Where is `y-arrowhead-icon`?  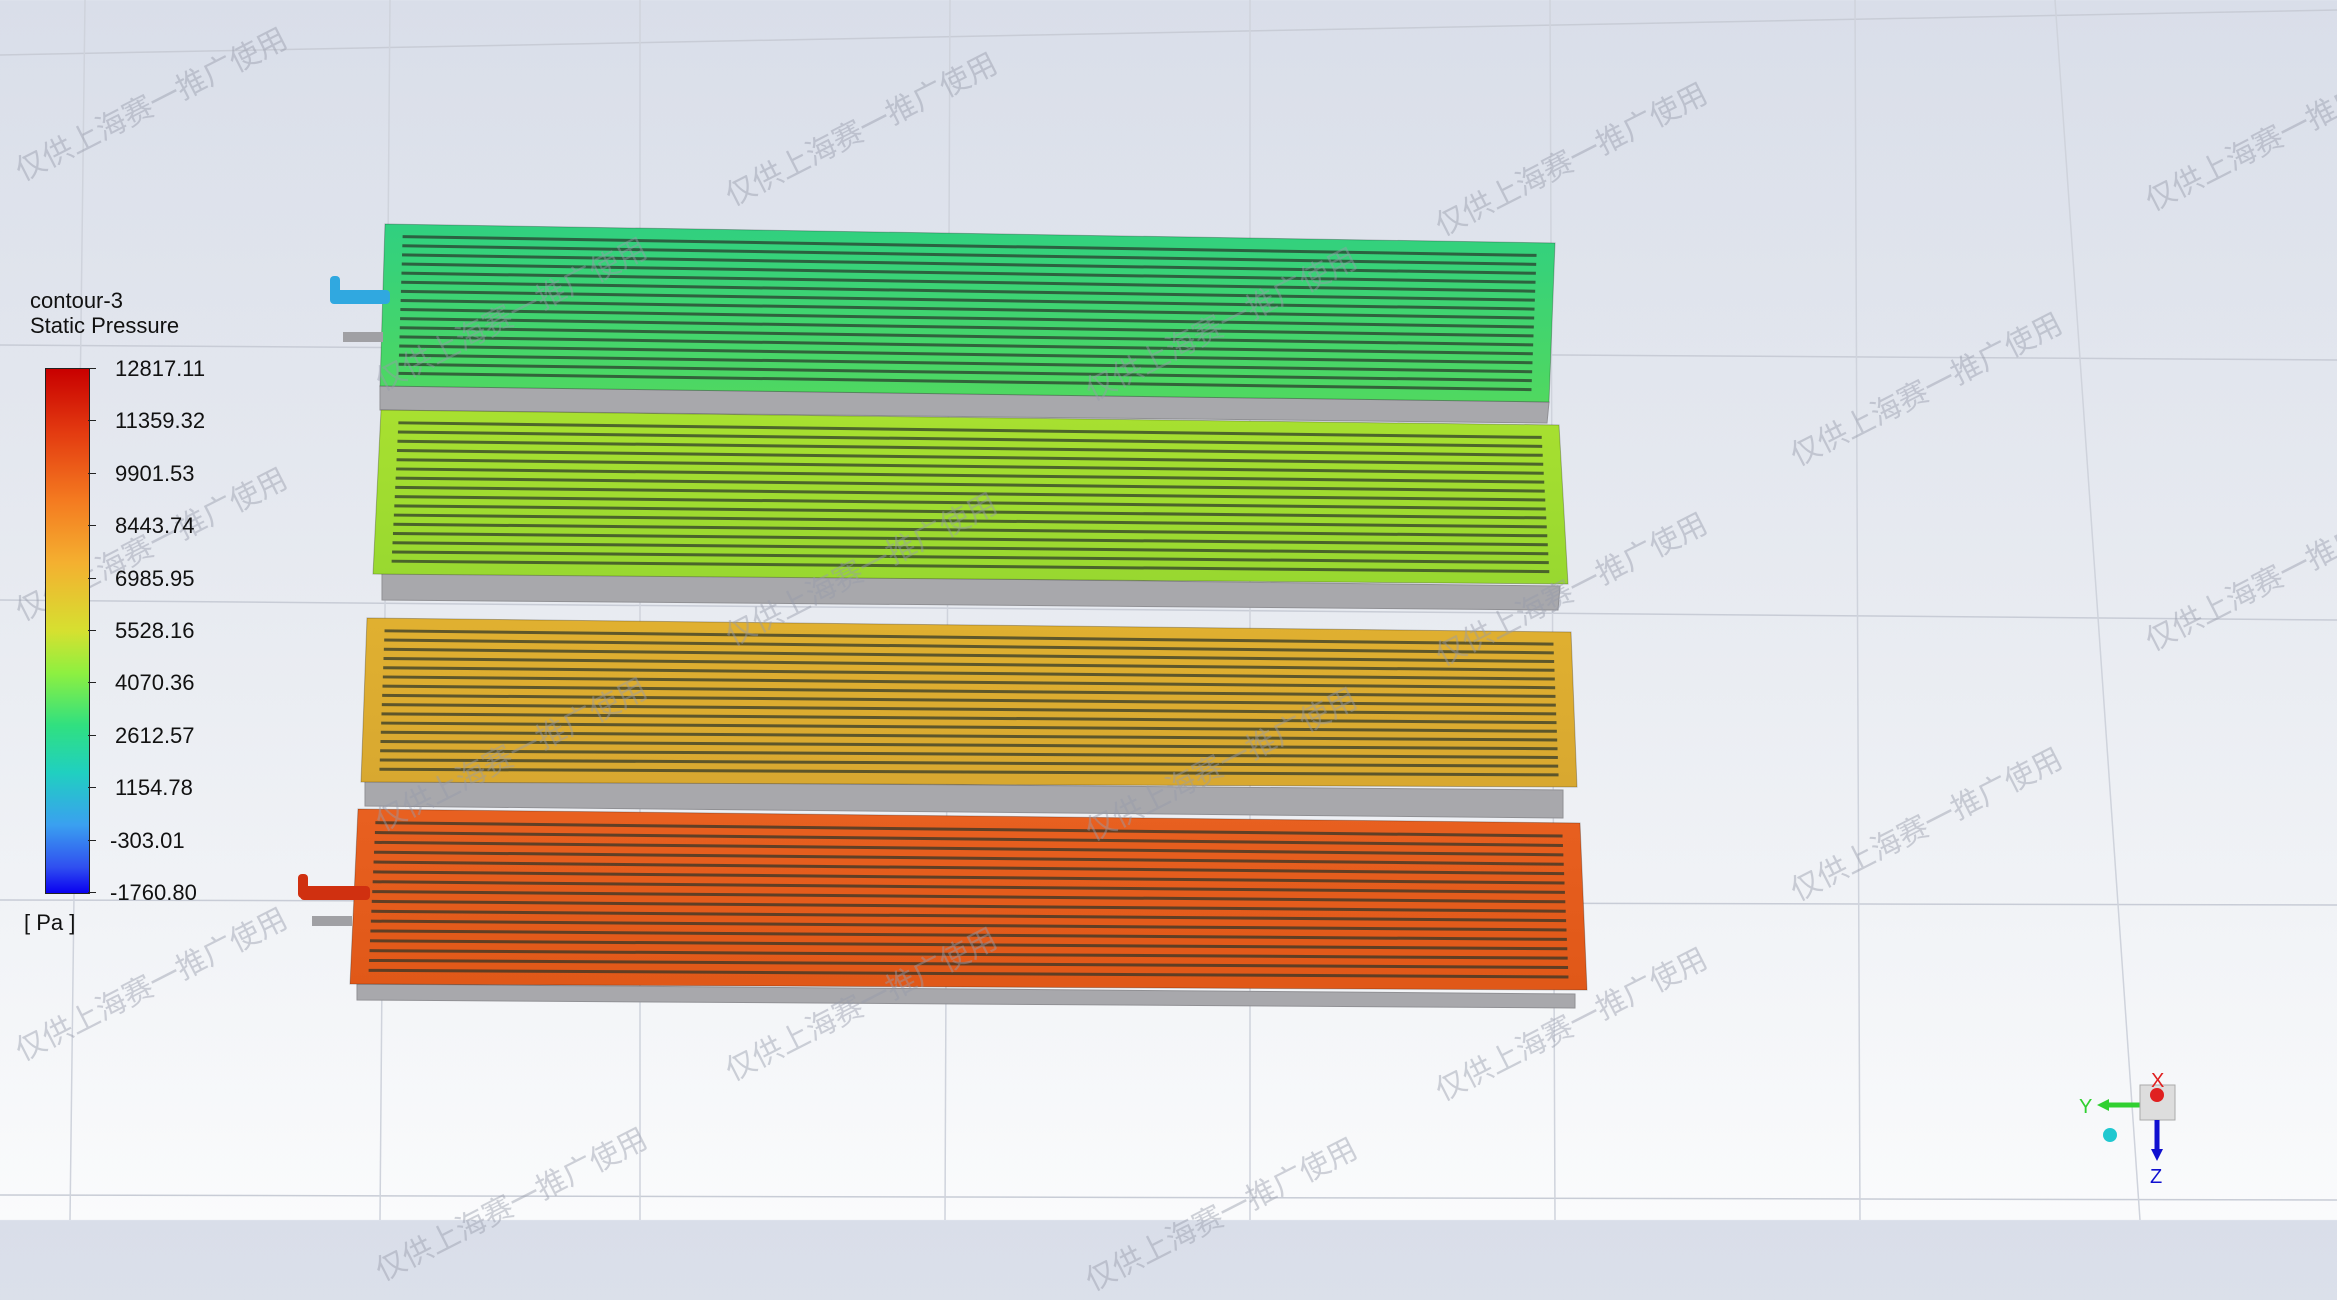
y-arrowhead-icon is located at coordinates (2103, 1105).